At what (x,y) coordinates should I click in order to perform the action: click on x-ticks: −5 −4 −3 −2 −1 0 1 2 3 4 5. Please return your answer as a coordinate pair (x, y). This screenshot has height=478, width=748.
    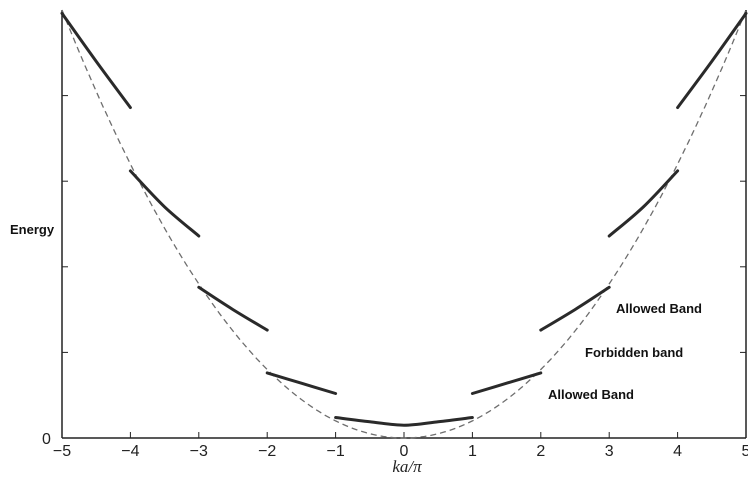
    Looking at the image, I should click on (400, 446).